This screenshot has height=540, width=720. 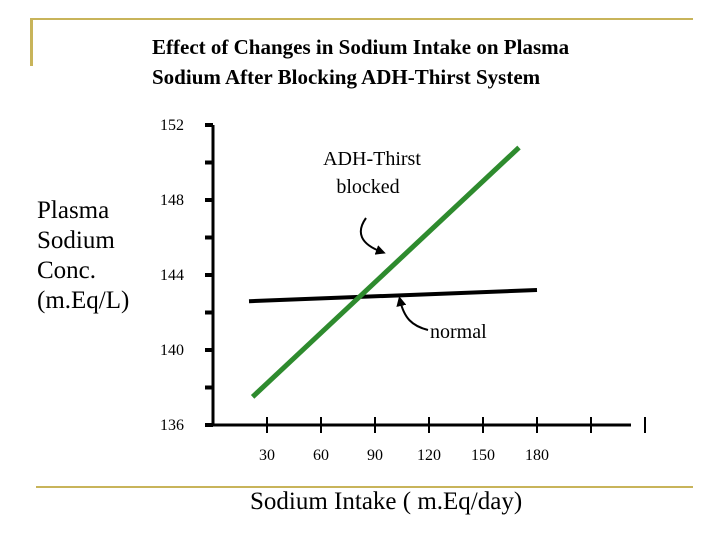 I want to click on annotation-blocked-line-2: blocked, so click(x=367, y=187).